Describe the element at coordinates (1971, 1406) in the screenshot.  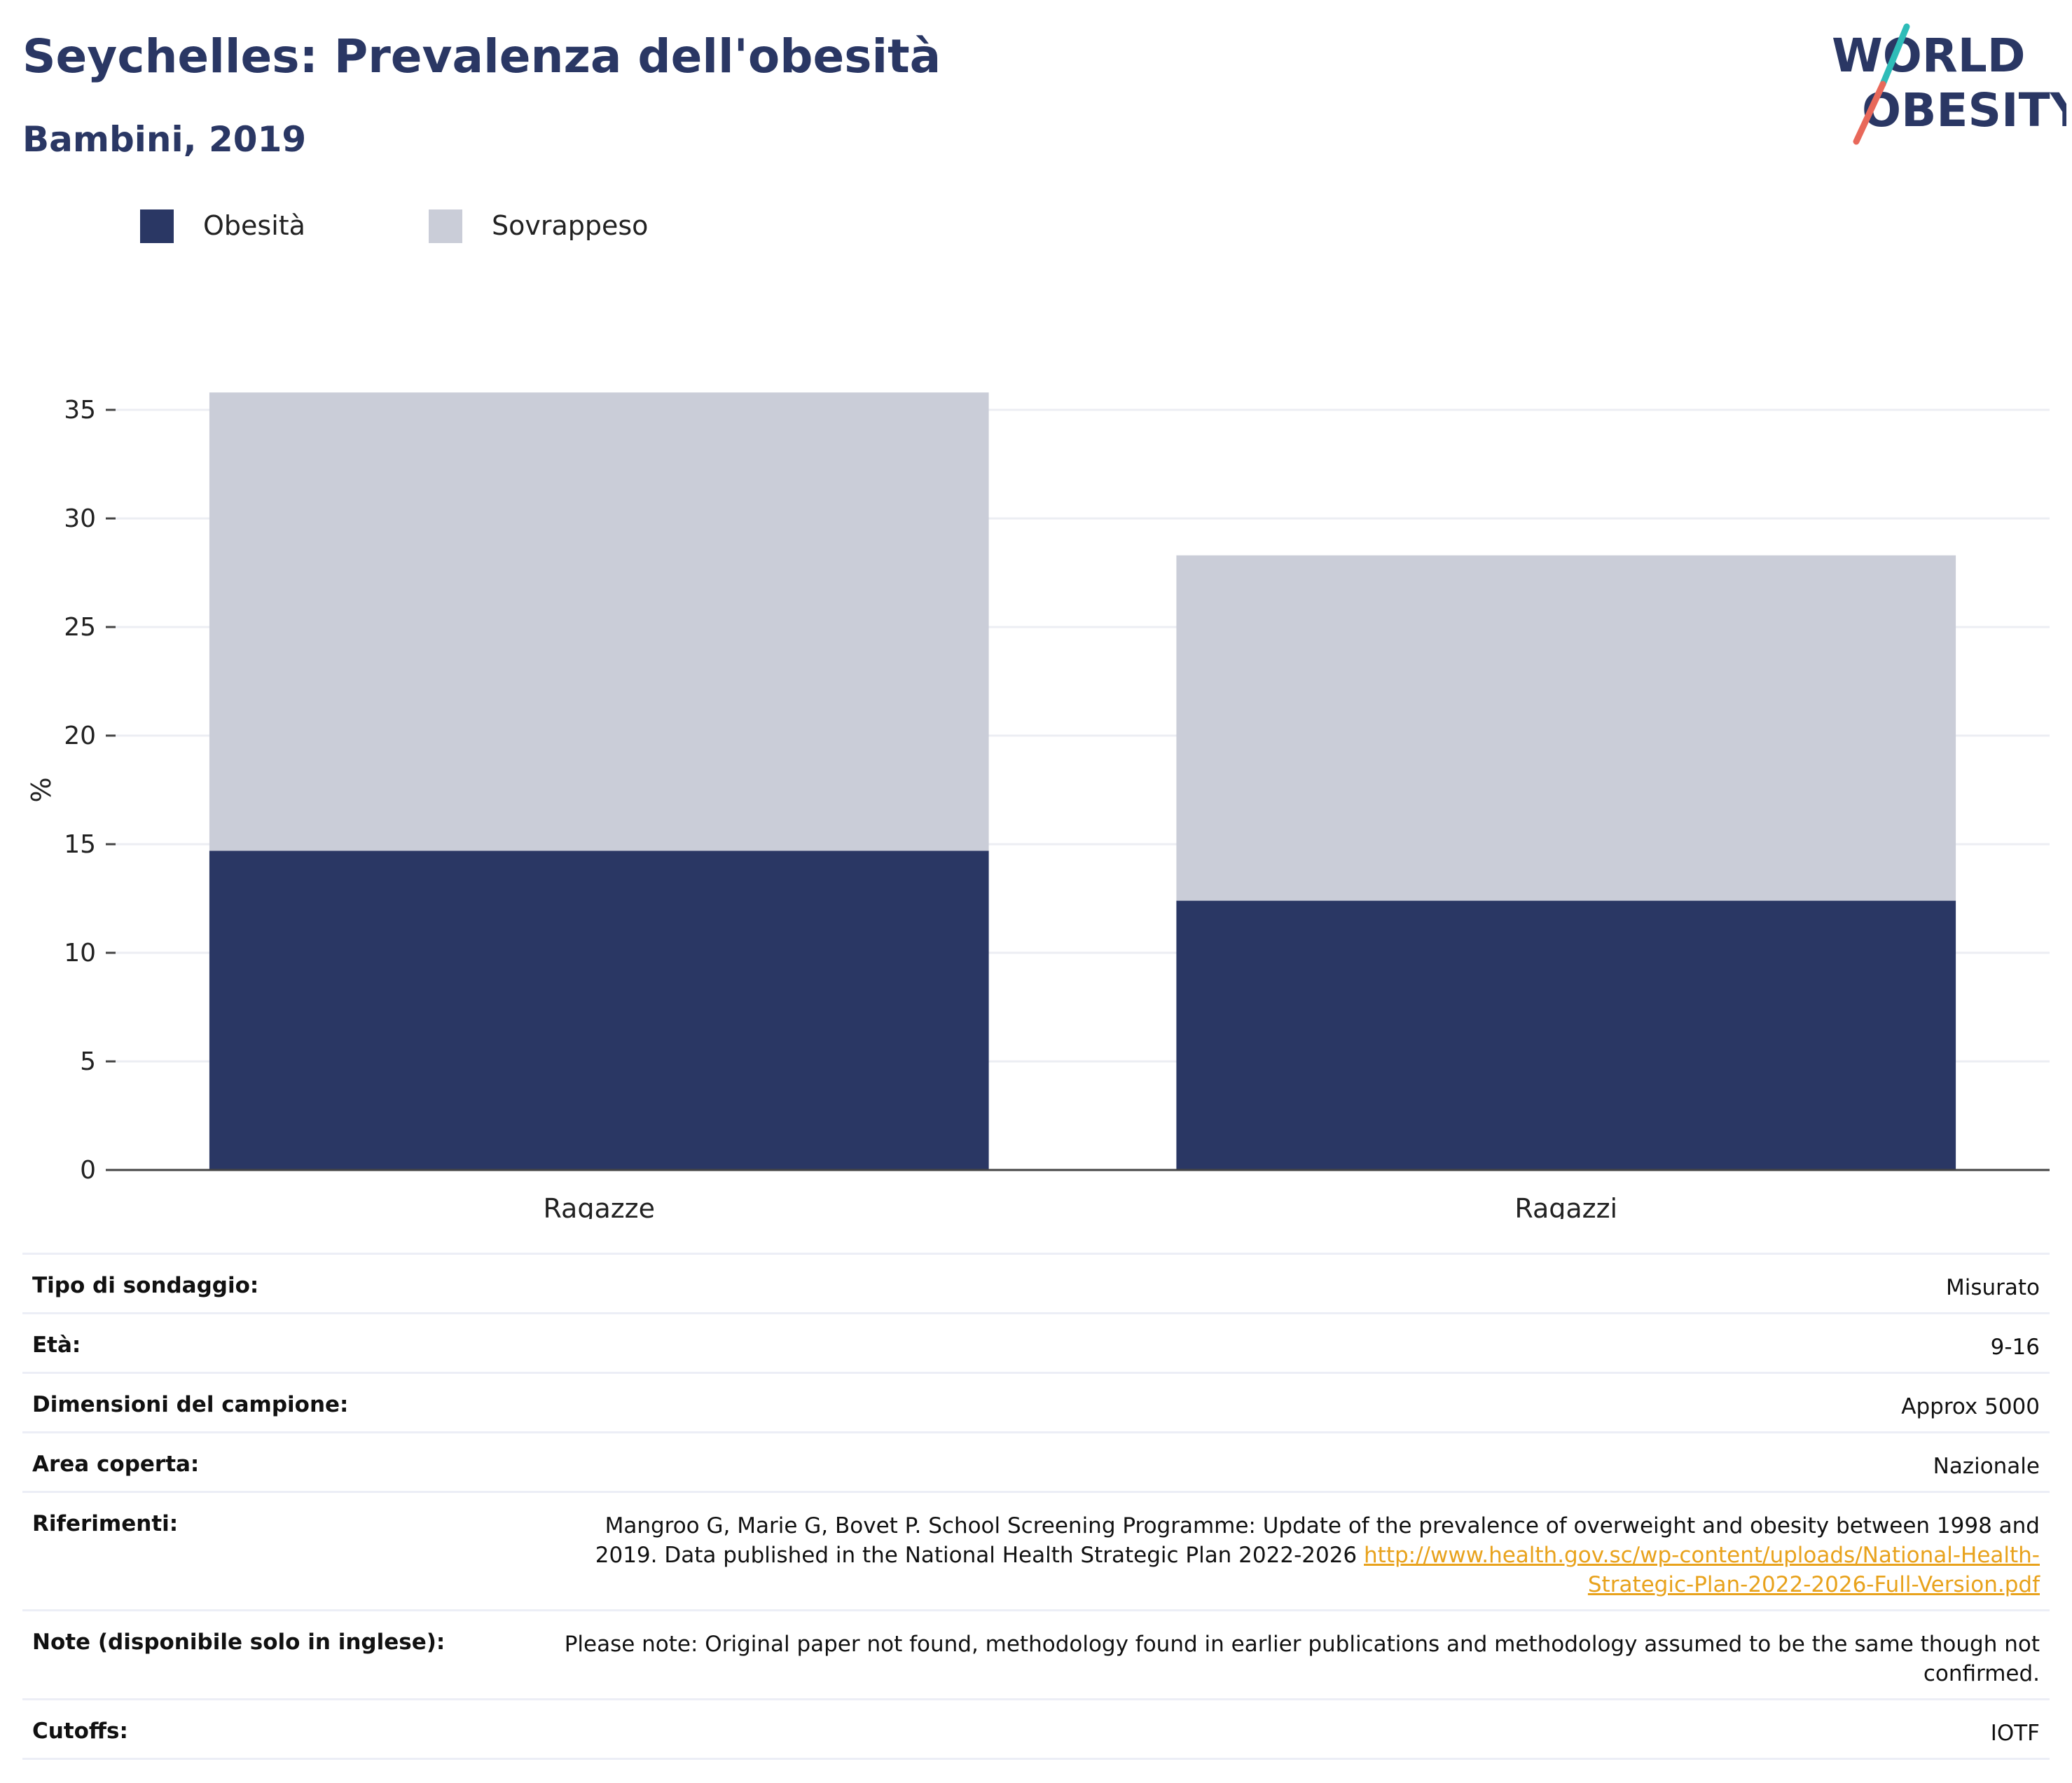
I see `info-value-text: Approx 5000` at that location.